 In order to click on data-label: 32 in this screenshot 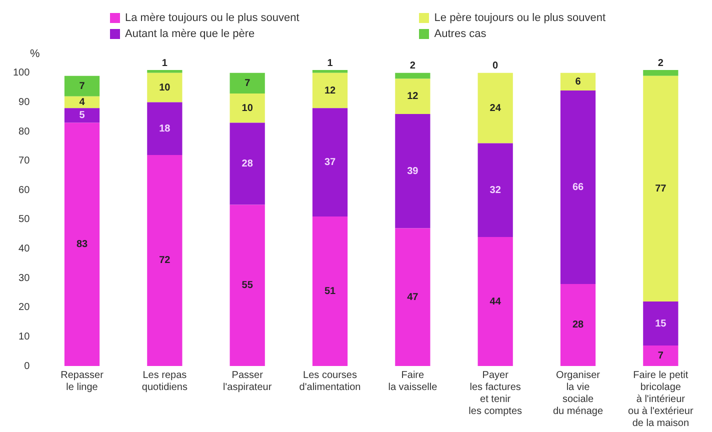, I will do `click(496, 190)`.